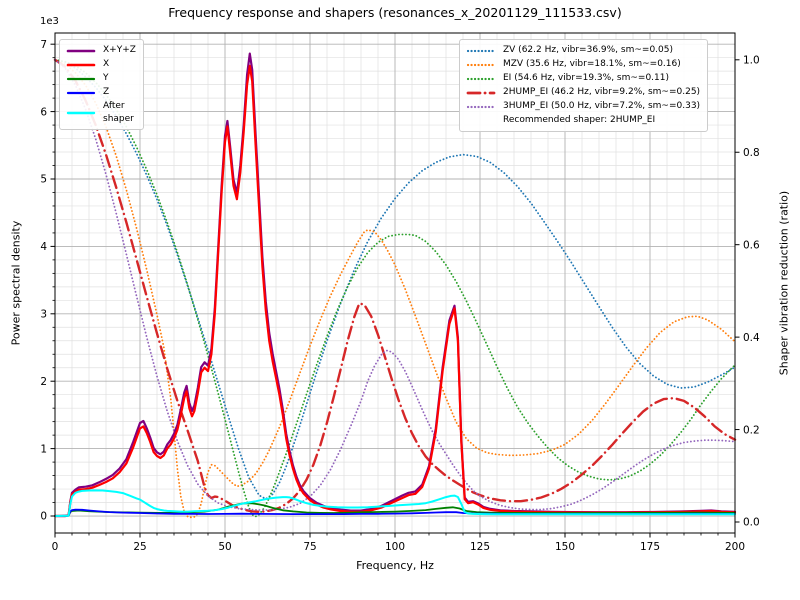 The height and width of the screenshot is (600, 800). I want to click on y-axis-label-left: Power spectral density, so click(16, 283).